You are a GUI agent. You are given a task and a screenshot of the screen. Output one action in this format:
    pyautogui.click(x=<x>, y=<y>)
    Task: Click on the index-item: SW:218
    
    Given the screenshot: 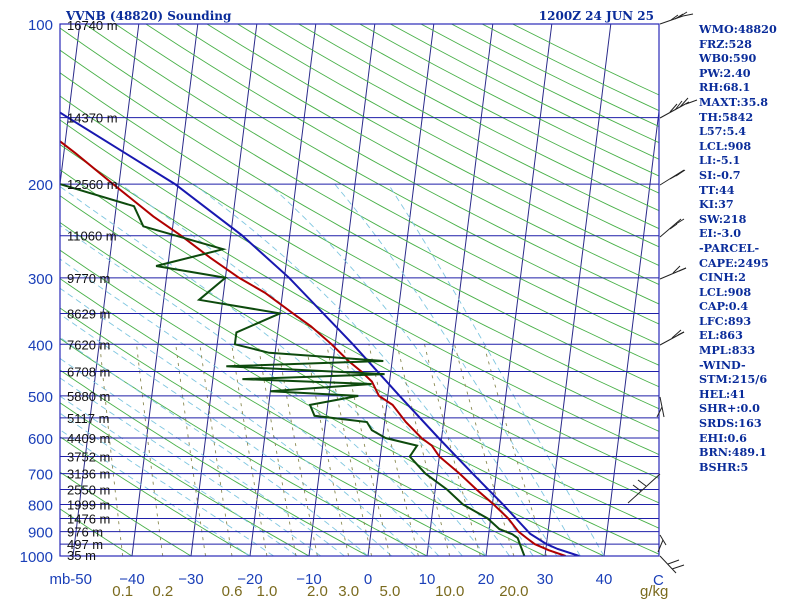 What is the action you would take?
    pyautogui.click(x=723, y=218)
    